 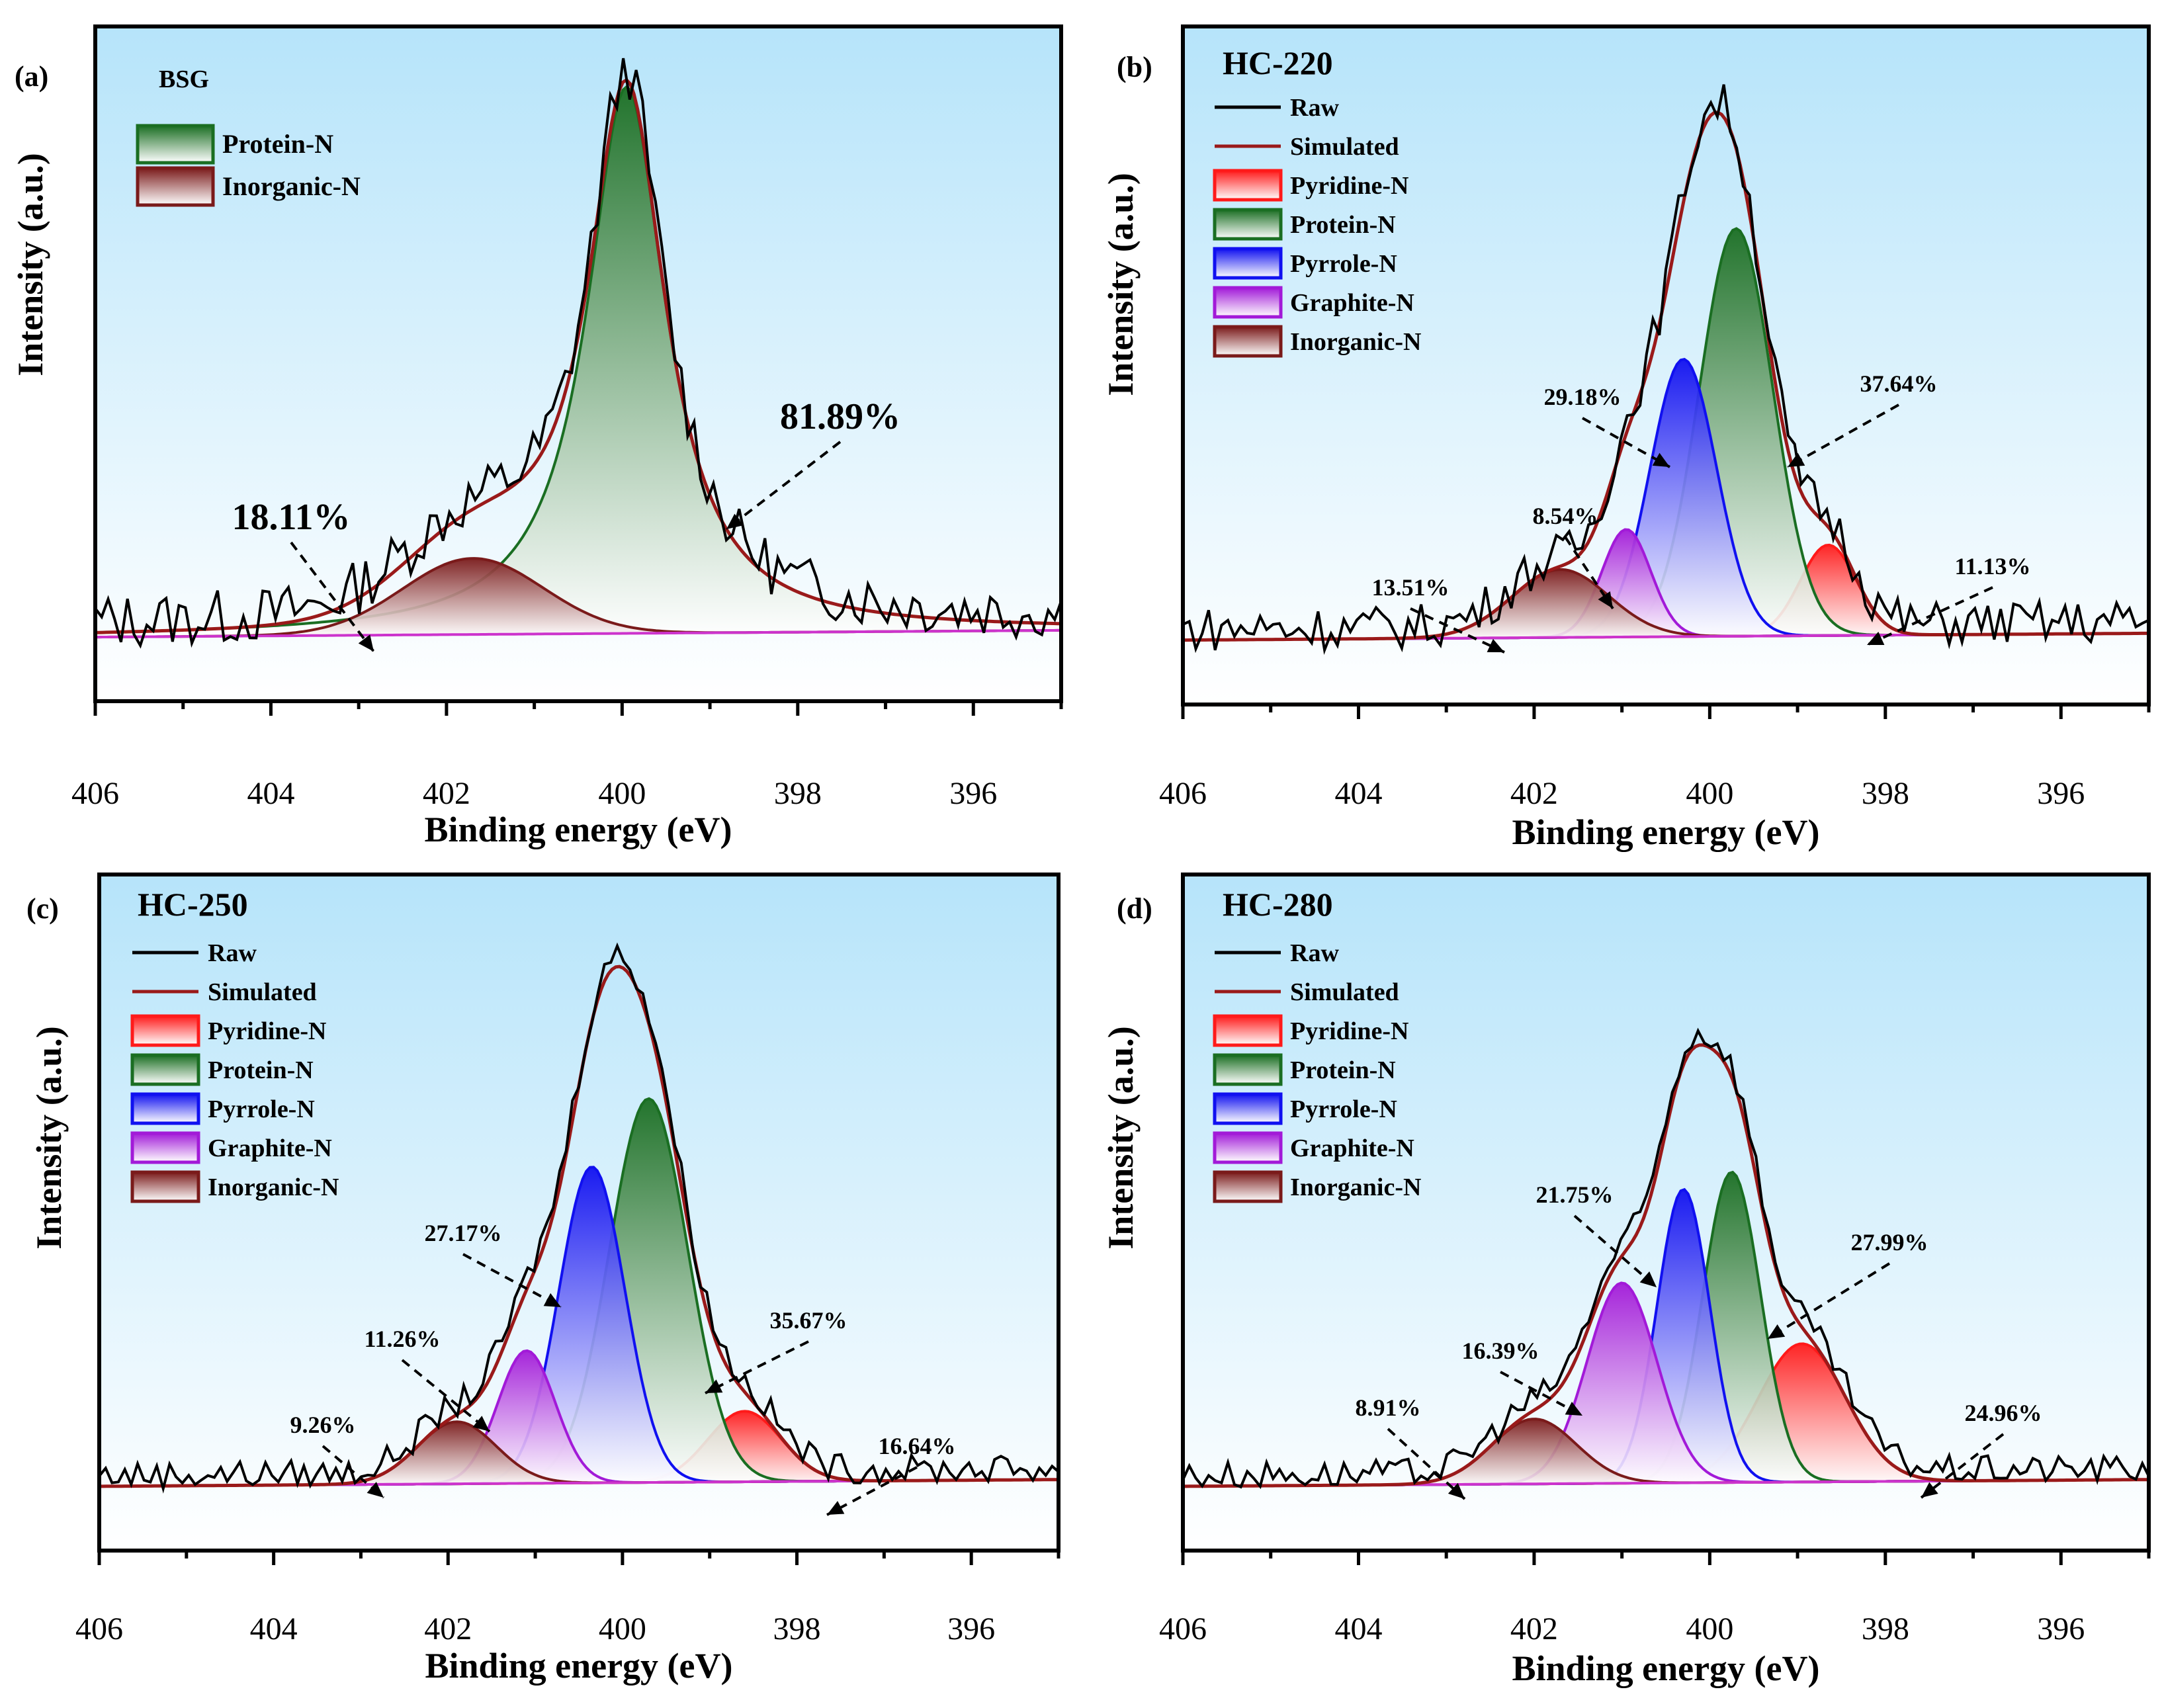 I want to click on panel-letter: (a), so click(x=31, y=77).